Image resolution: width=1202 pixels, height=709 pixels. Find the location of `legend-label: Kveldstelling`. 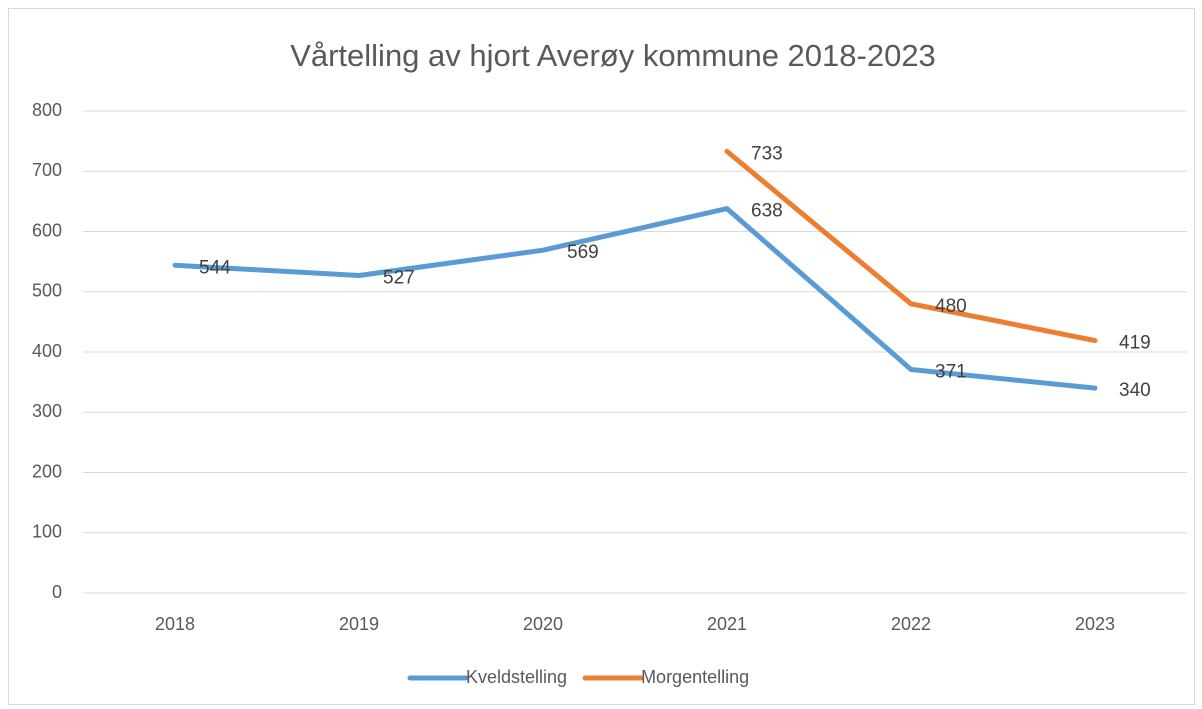

legend-label: Kveldstelling is located at coordinates (516, 677).